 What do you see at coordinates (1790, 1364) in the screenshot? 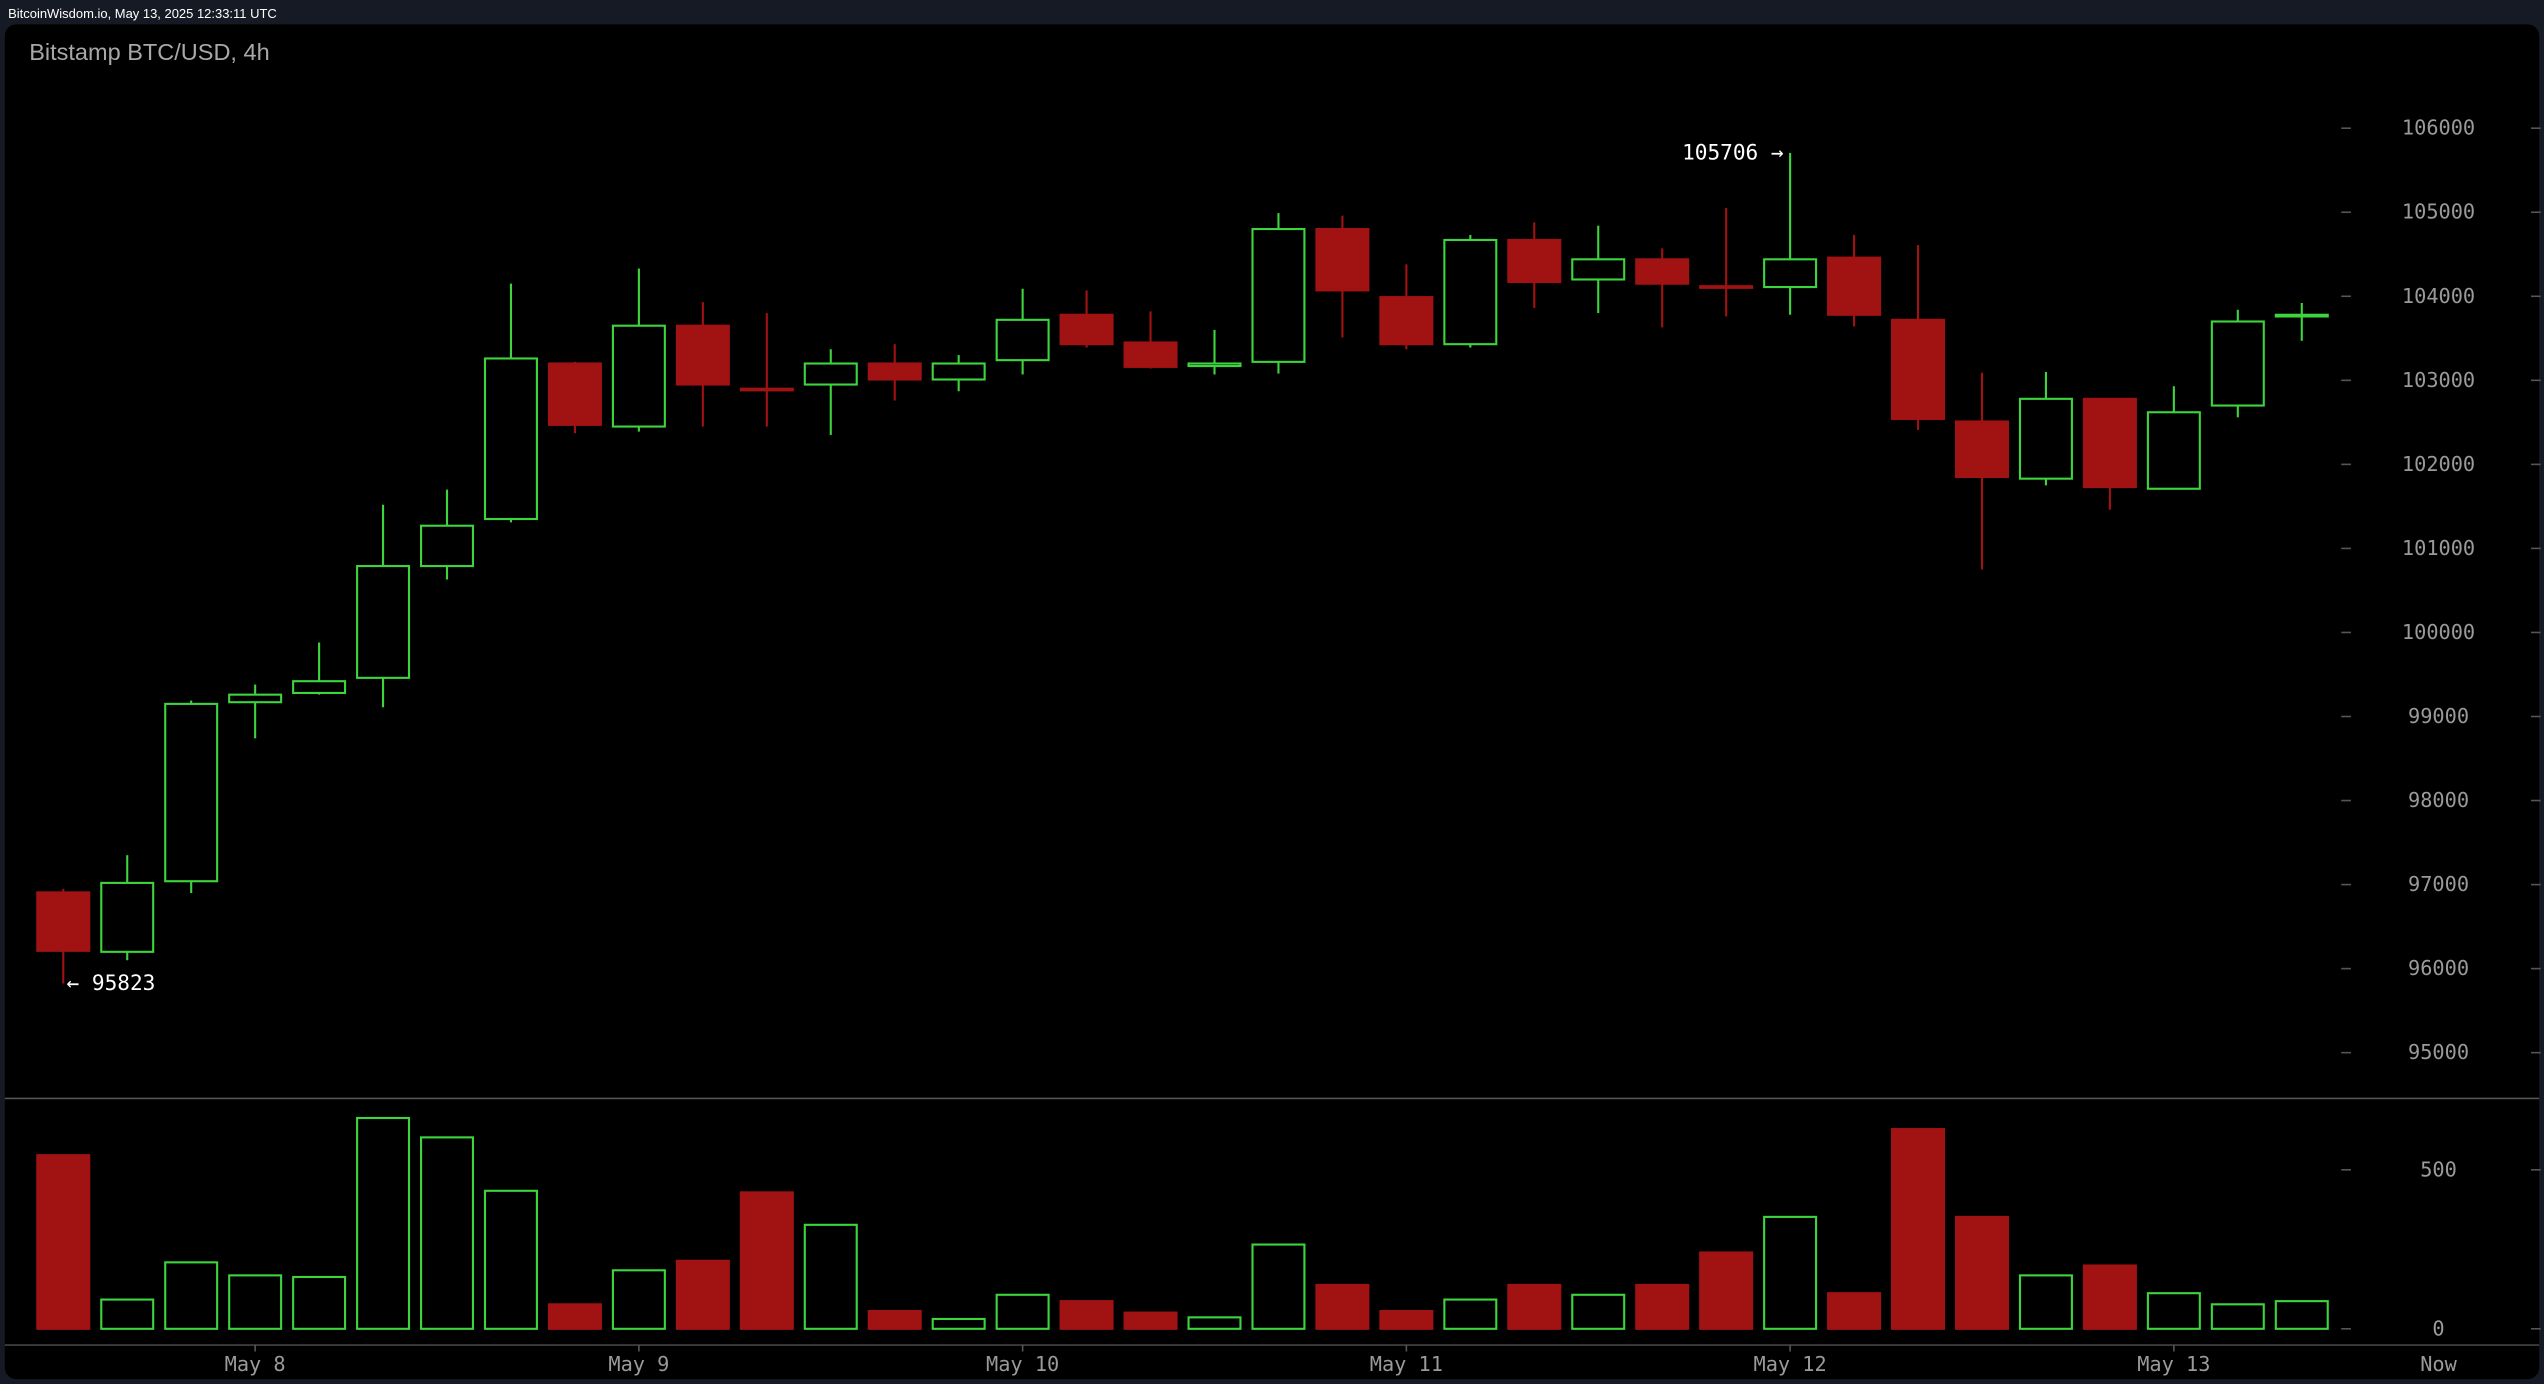
I see `time-tick-label: May 12` at bounding box center [1790, 1364].